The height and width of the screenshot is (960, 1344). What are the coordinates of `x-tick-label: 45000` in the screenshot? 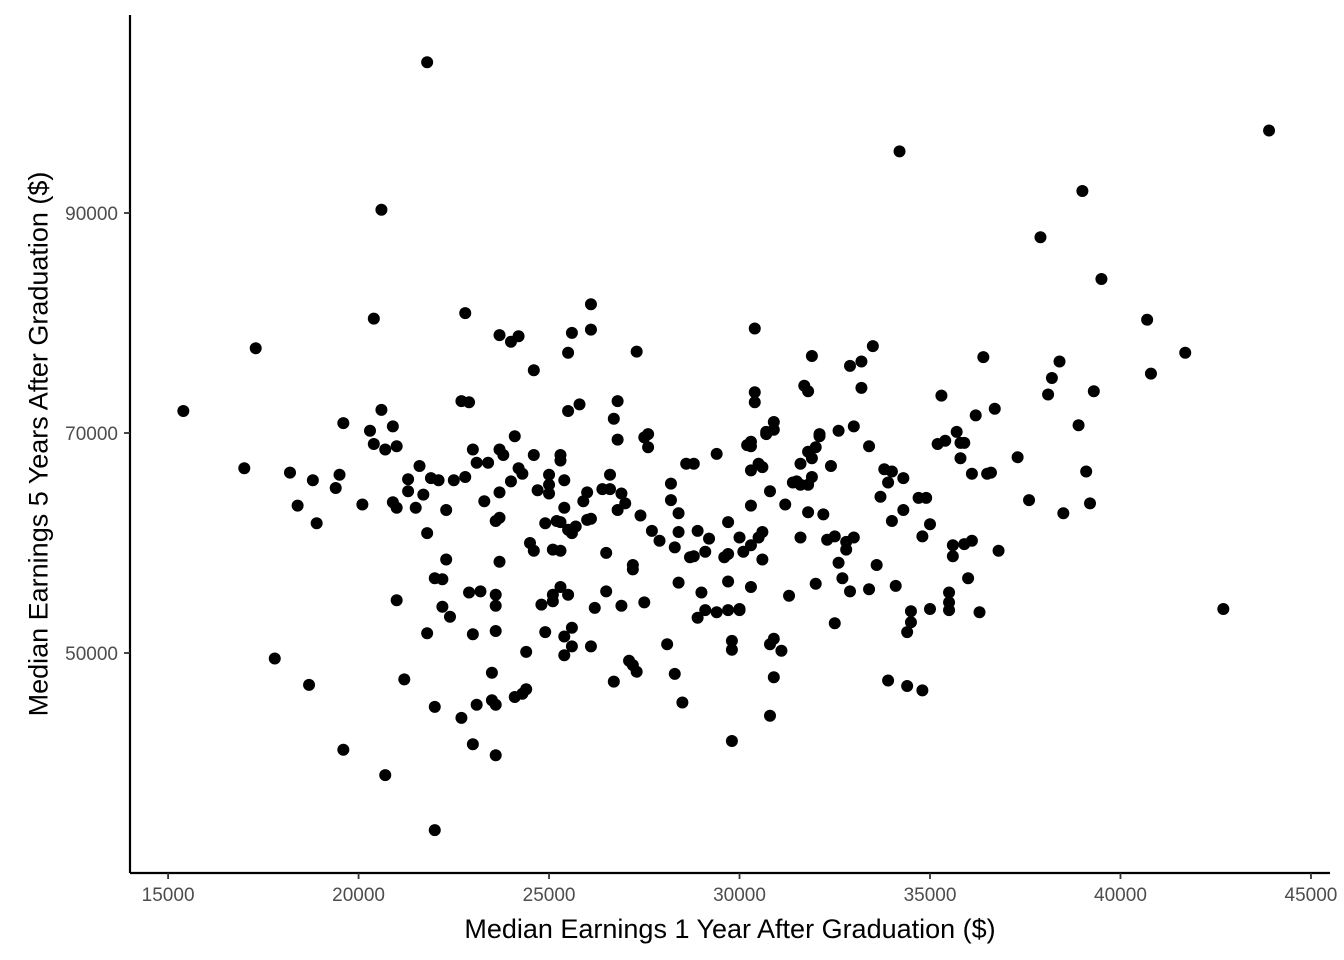 It's located at (1311, 895).